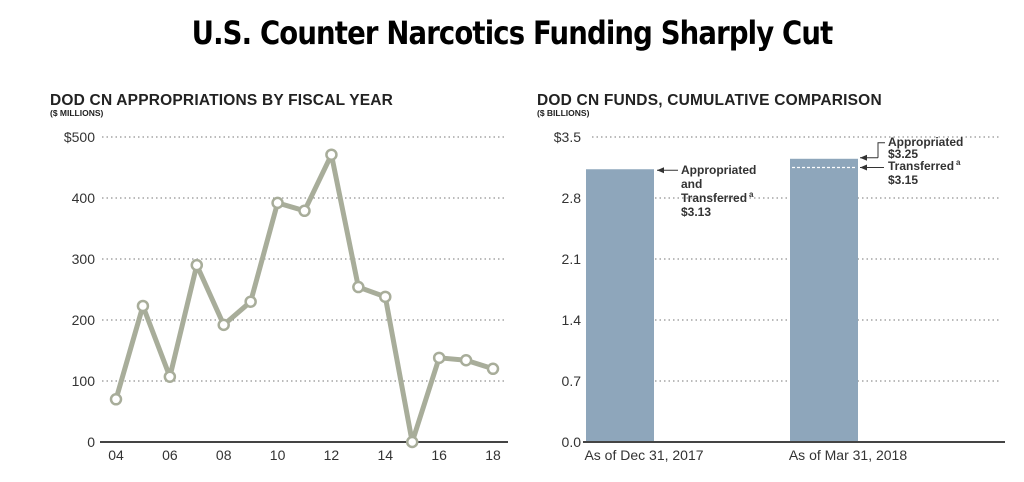 Image resolution: width=1024 pixels, height=482 pixels. What do you see at coordinates (563, 113) in the screenshot?
I see `bar-chart-subtitle: ($ BILLIONS)` at bounding box center [563, 113].